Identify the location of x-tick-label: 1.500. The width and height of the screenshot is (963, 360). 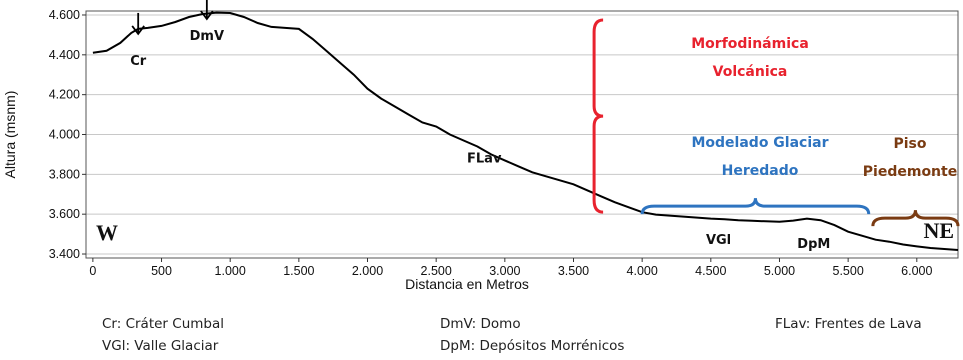
(298, 271).